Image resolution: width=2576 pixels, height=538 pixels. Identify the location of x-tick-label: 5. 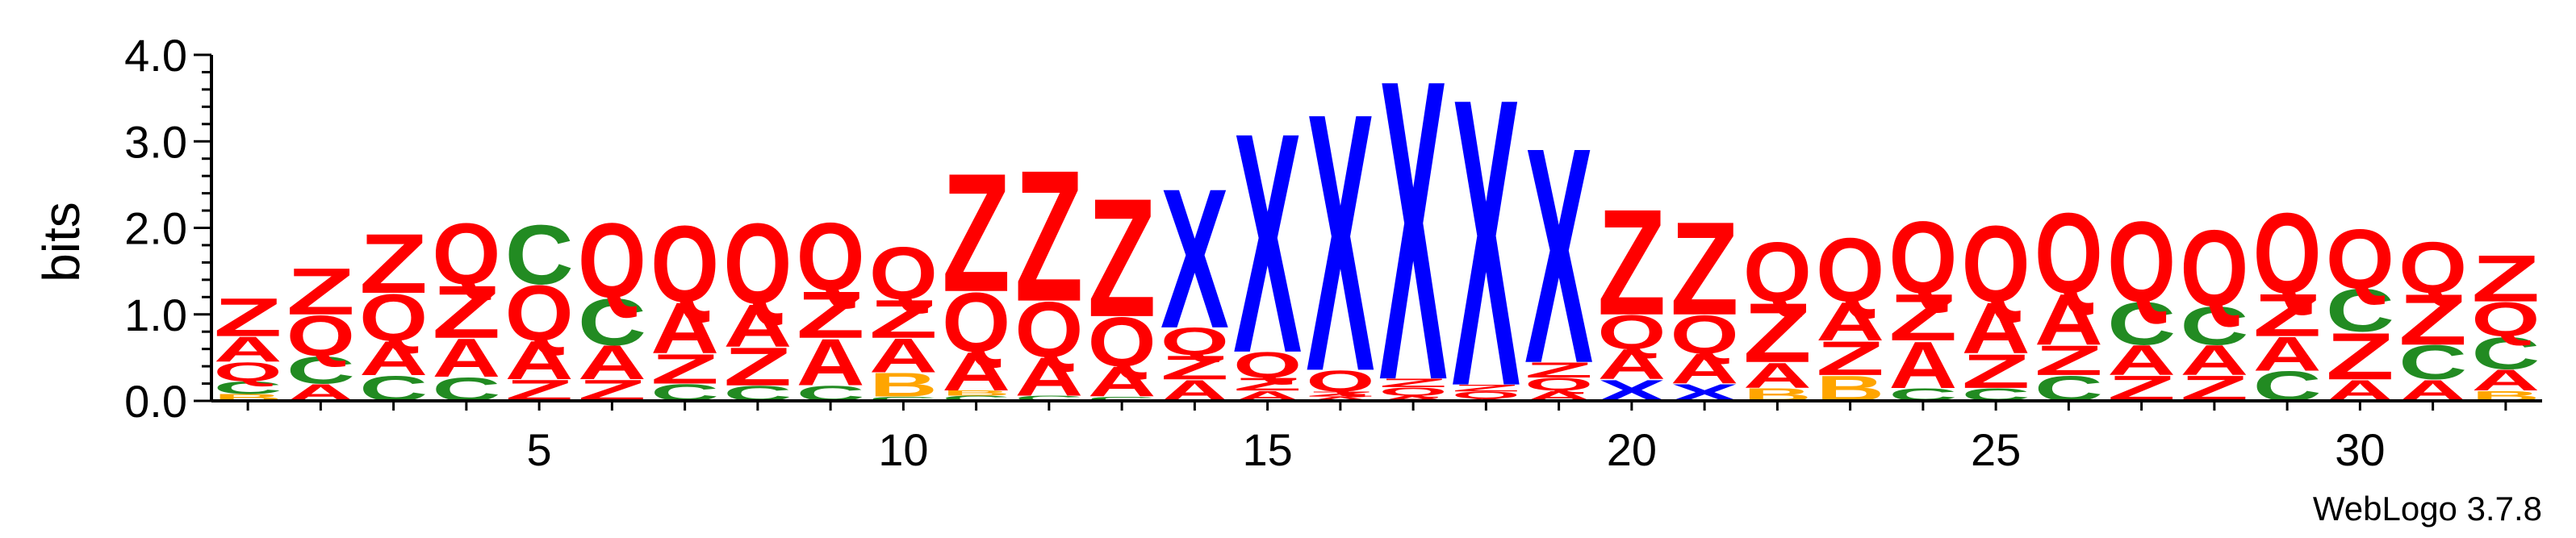
(539, 450).